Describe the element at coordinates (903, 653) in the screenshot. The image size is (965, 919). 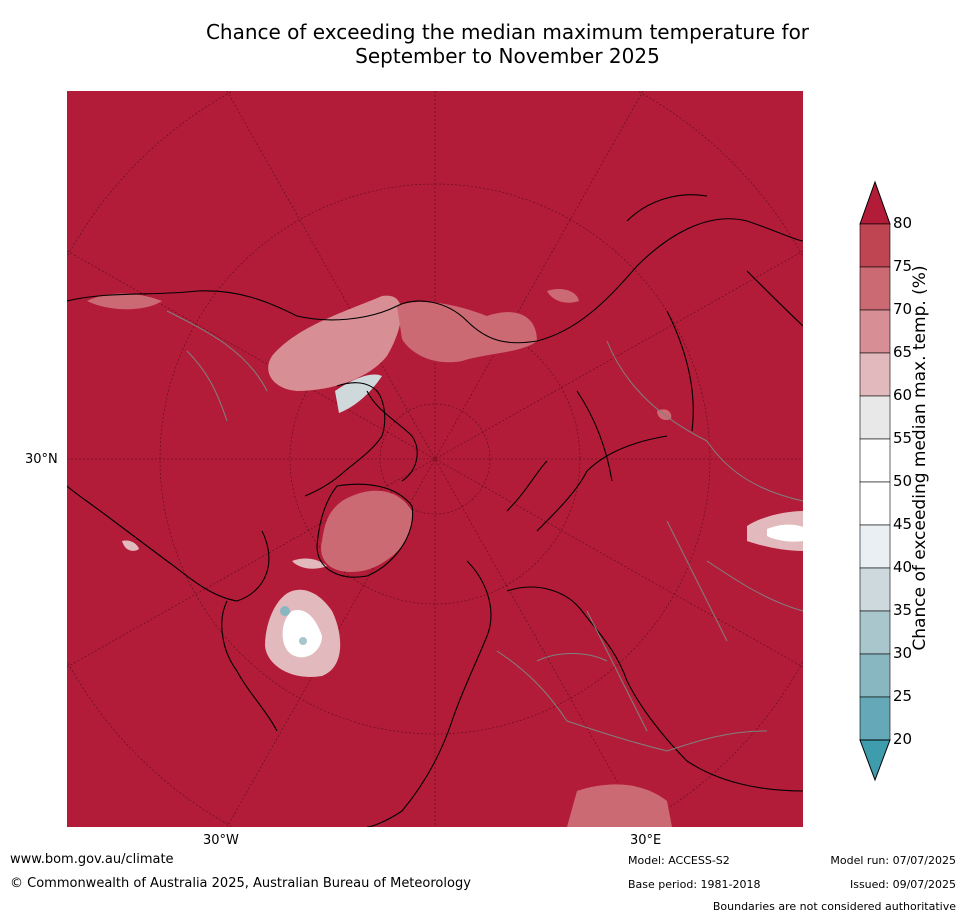
I see `colorbar-tick-label: 30` at that location.